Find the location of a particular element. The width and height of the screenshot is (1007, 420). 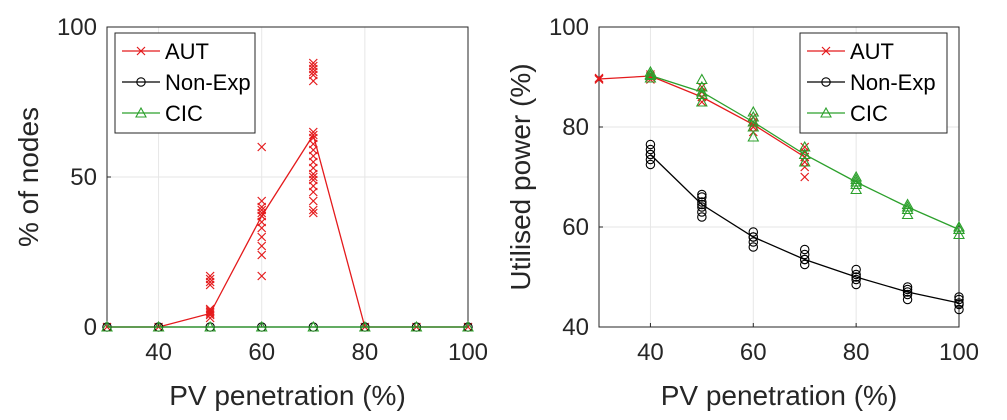

y-tick-label: 40 is located at coordinates (575, 327).